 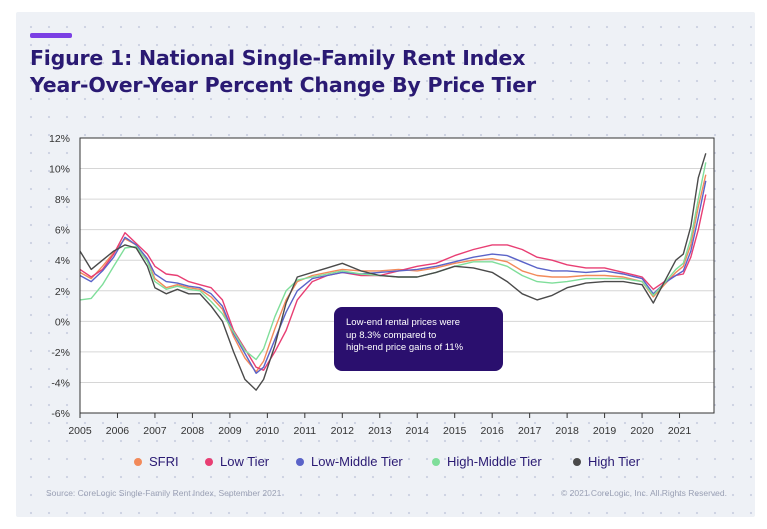 I want to click on legend-item: High-Middle Tier, so click(x=487, y=461).